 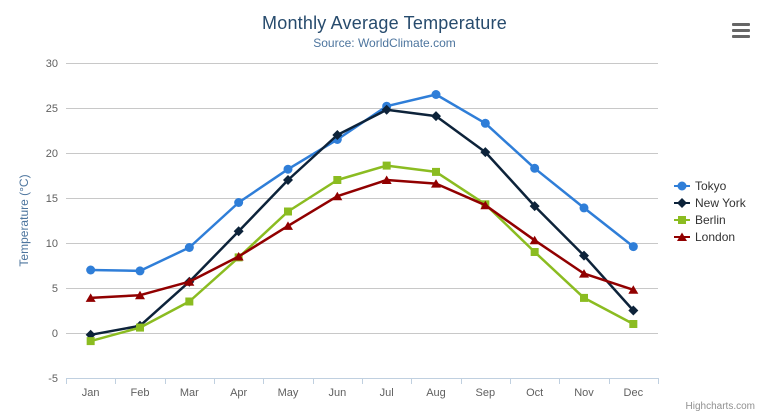 What do you see at coordinates (584, 393) in the screenshot?
I see `x-axis-label: Nov` at bounding box center [584, 393].